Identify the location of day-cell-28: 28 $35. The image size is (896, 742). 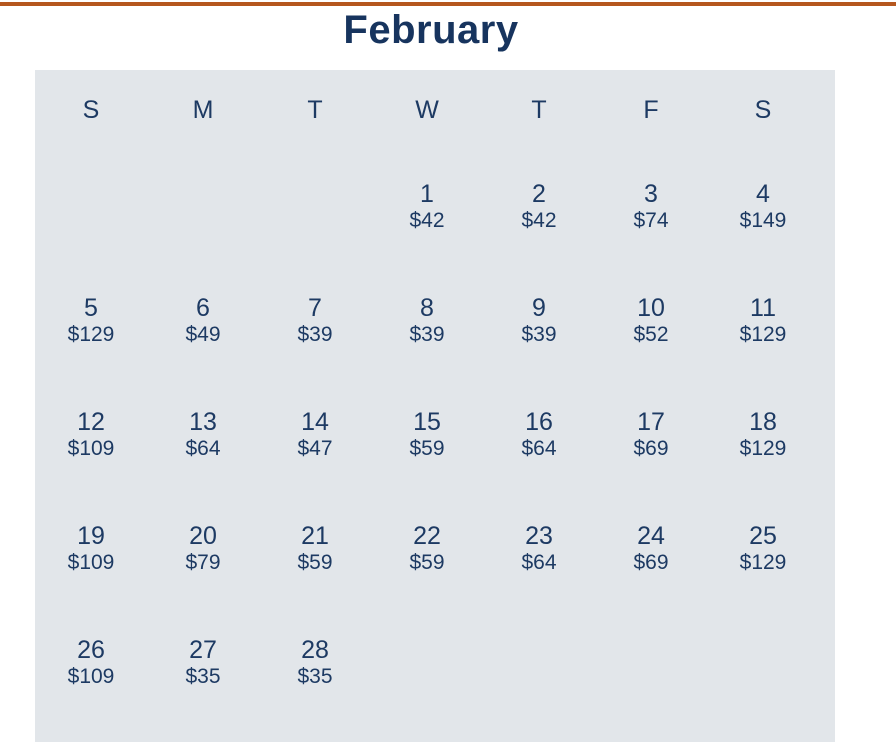
(315, 663).